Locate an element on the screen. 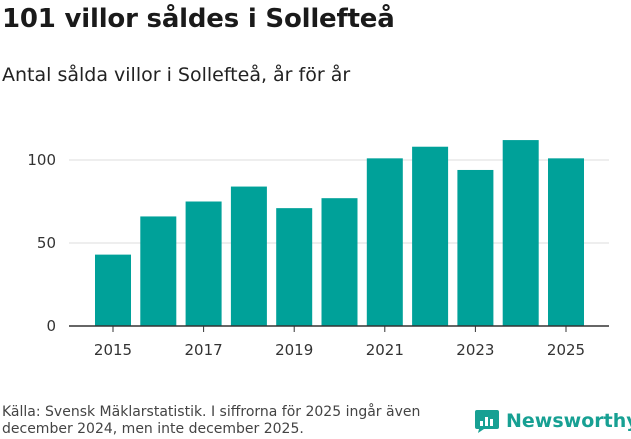 Image resolution: width=631 pixels, height=439 pixels. bar-2017 is located at coordinates (203, 264).